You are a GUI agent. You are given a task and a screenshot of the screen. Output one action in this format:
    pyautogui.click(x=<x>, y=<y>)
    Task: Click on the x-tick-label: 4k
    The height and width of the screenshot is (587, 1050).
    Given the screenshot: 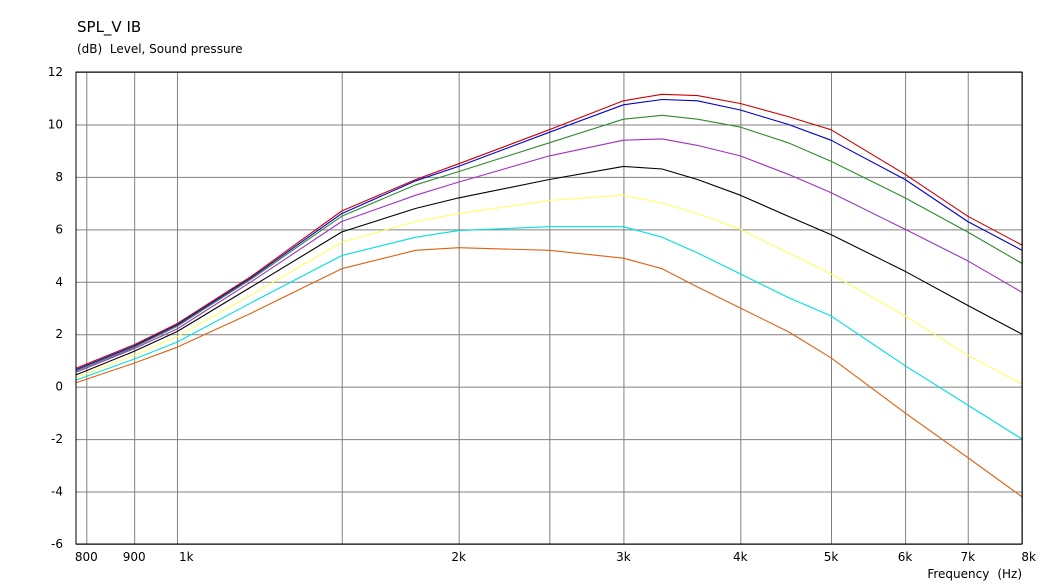 What is the action you would take?
    pyautogui.click(x=740, y=557)
    